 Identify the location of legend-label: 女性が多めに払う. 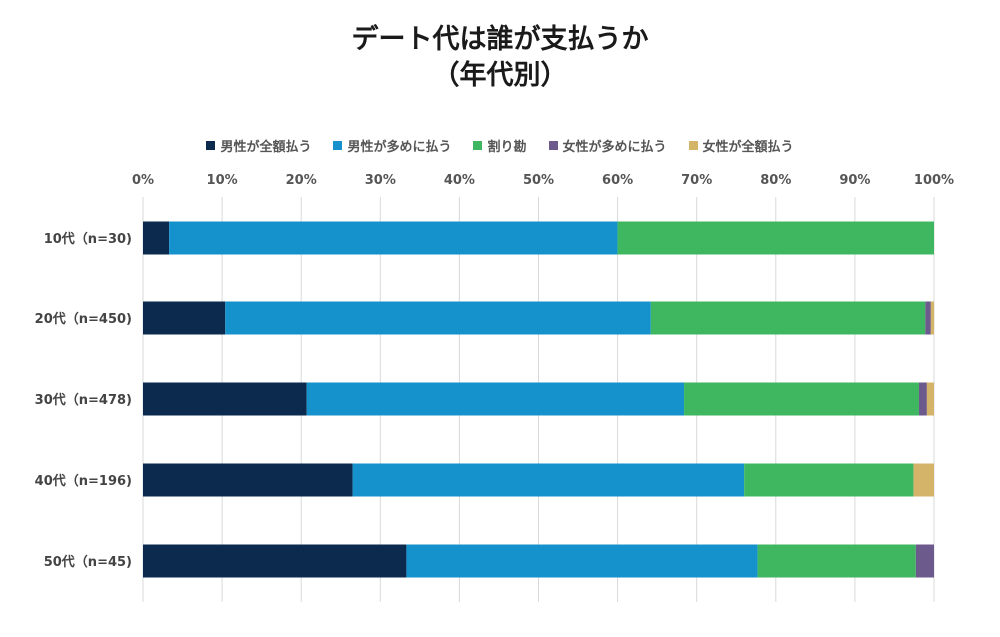
(614, 147).